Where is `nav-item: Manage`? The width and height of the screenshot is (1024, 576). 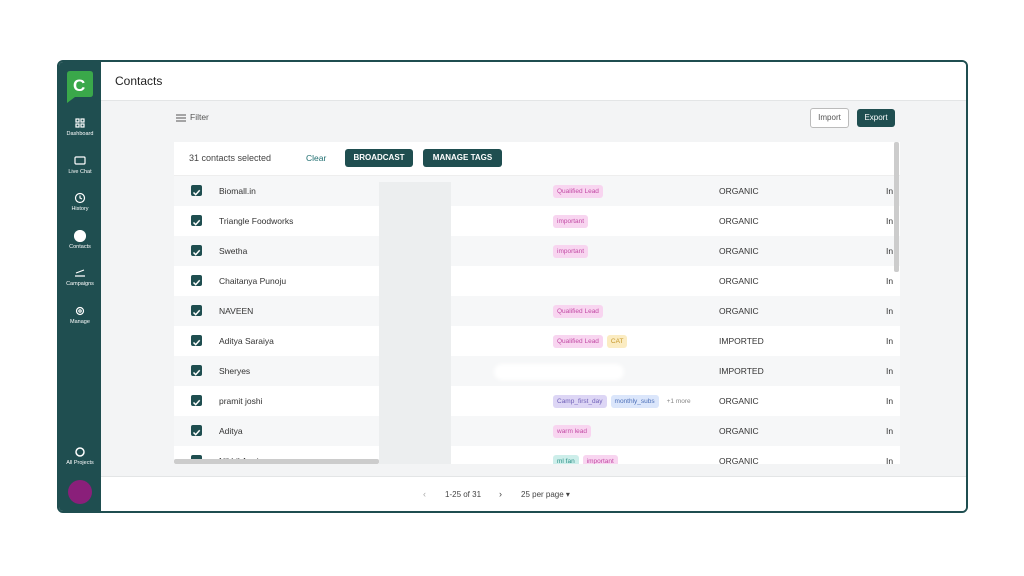
nav-item: Manage is located at coordinates (80, 315).